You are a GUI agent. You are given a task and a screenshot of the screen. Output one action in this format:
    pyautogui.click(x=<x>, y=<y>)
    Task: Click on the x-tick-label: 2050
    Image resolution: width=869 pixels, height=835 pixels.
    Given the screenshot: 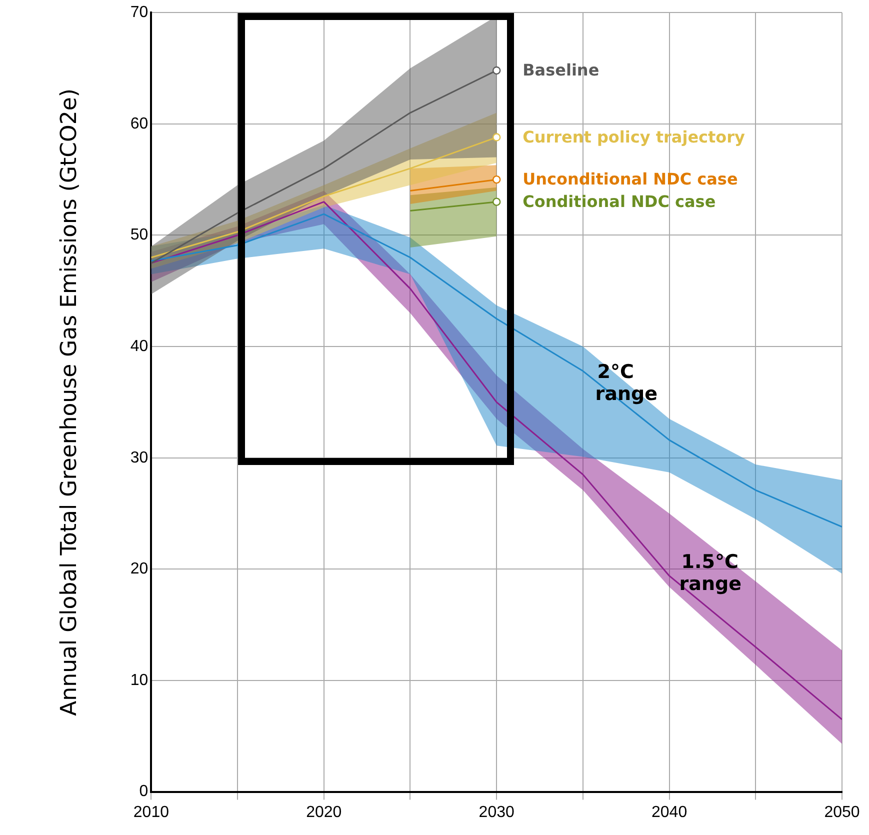 What is the action you would take?
    pyautogui.click(x=842, y=812)
    